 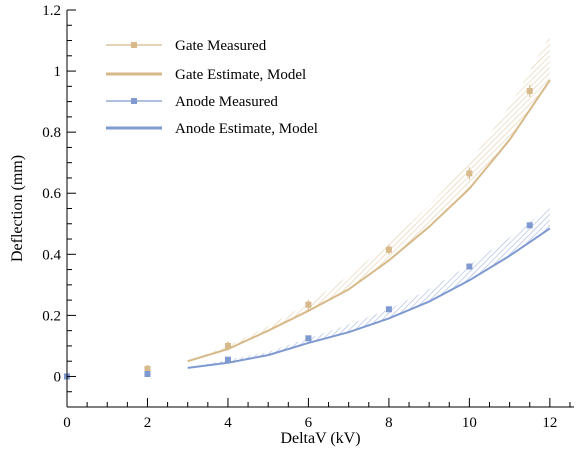 What do you see at coordinates (246, 129) in the screenshot?
I see `legend-label-3: Anode Estimate, Model` at bounding box center [246, 129].